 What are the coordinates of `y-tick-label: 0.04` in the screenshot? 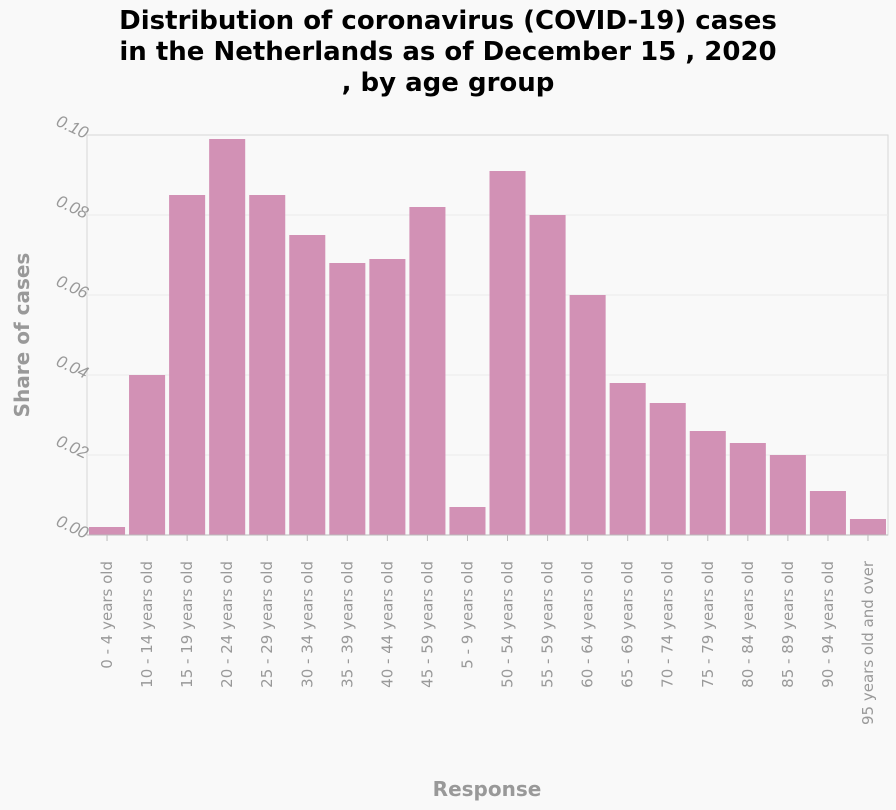 It's located at (72, 366).